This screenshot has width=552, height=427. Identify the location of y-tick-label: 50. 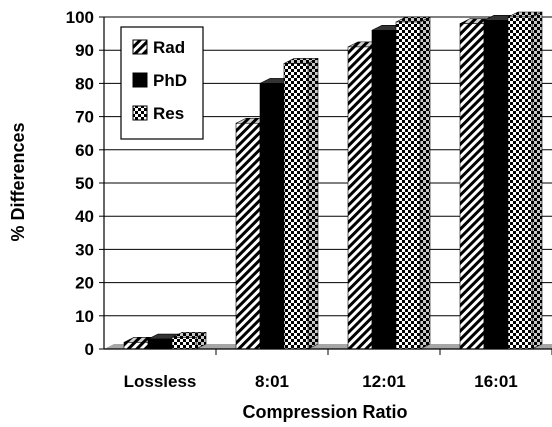
(84, 183).